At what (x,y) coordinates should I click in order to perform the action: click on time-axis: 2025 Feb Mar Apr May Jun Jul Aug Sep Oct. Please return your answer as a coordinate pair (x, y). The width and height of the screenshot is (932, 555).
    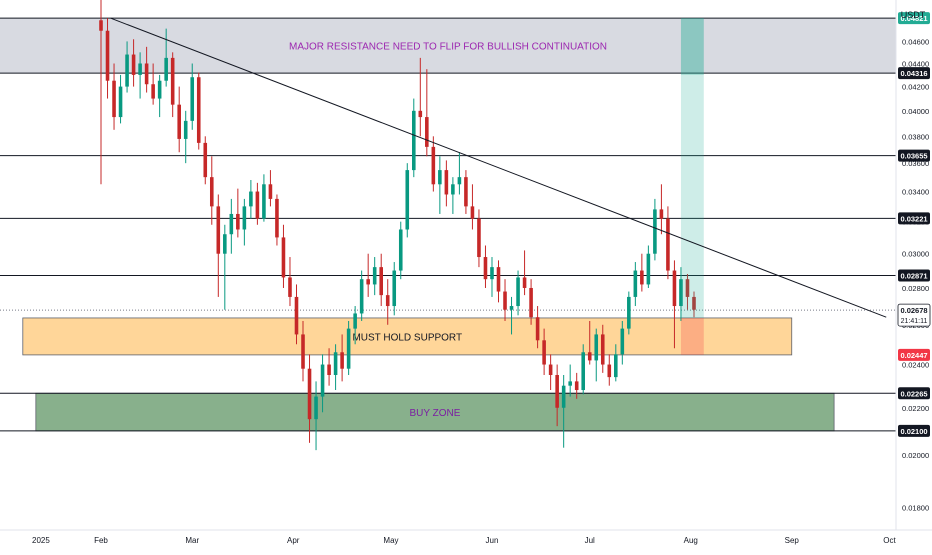
    Looking at the image, I should click on (464, 540).